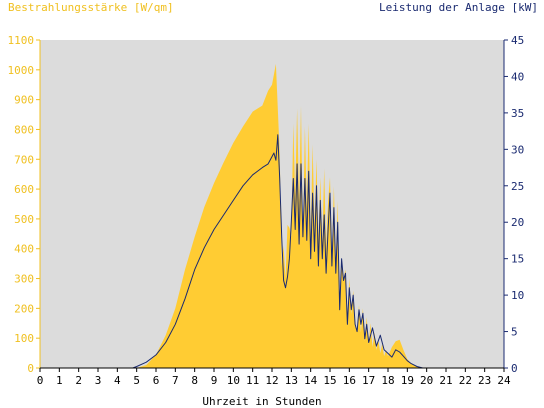 The image size is (544, 408). Describe the element at coordinates (514, 332) in the screenshot. I see `right-tick-label: 5` at that location.